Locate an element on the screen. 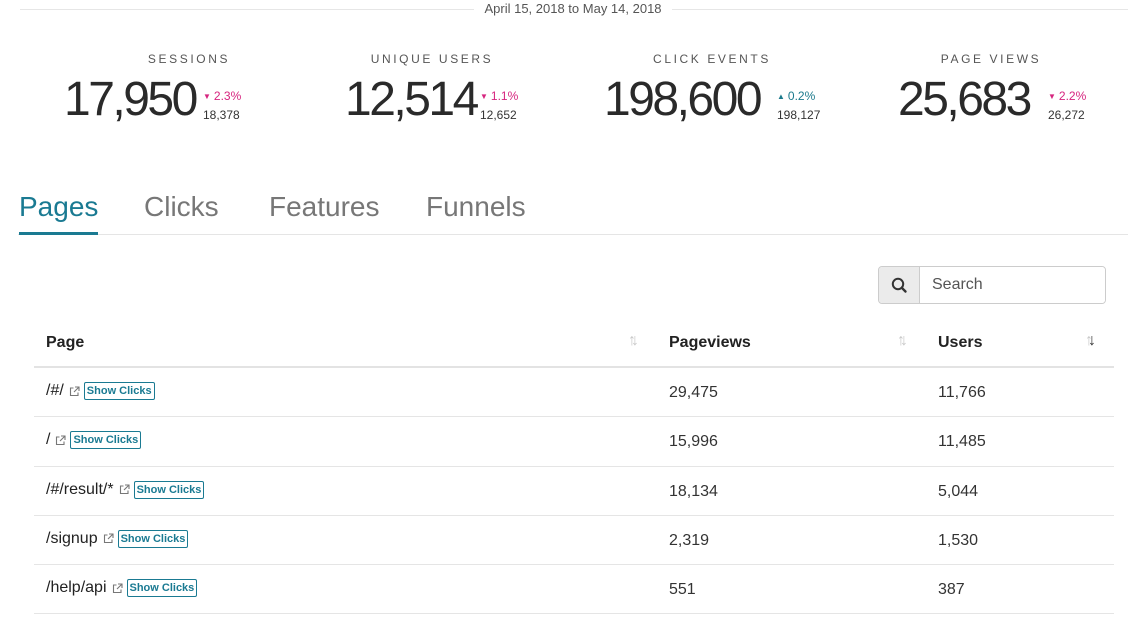  stat-label: UNIQUE USERS is located at coordinates (432, 59).